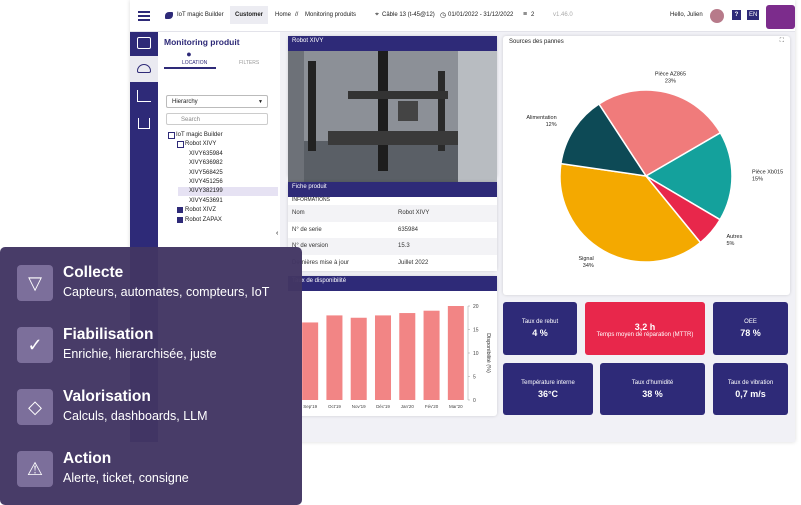 The image size is (801, 505). I want to click on feature-title: Collecte, so click(93, 272).